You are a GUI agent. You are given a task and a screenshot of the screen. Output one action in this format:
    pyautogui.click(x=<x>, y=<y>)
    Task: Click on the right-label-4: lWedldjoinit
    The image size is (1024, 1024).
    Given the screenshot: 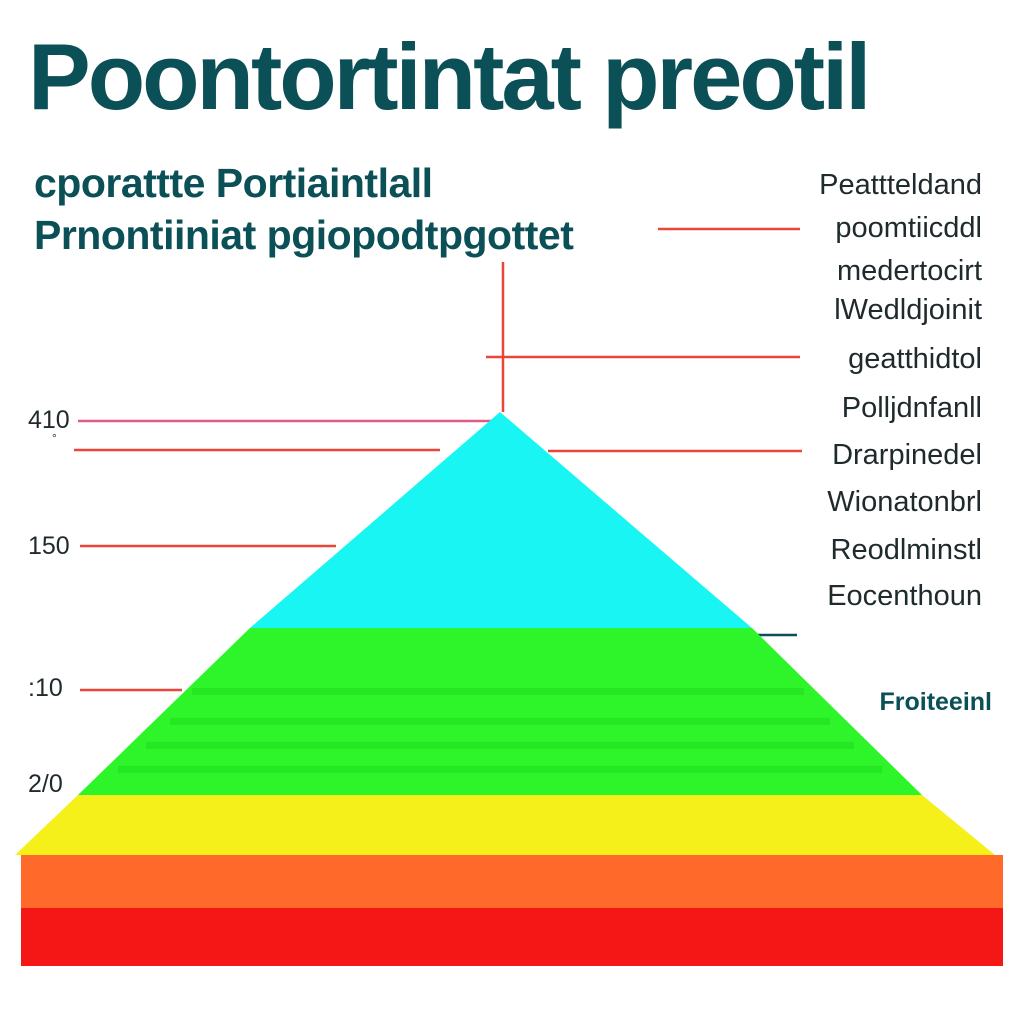 What is the action you would take?
    pyautogui.click(x=908, y=310)
    